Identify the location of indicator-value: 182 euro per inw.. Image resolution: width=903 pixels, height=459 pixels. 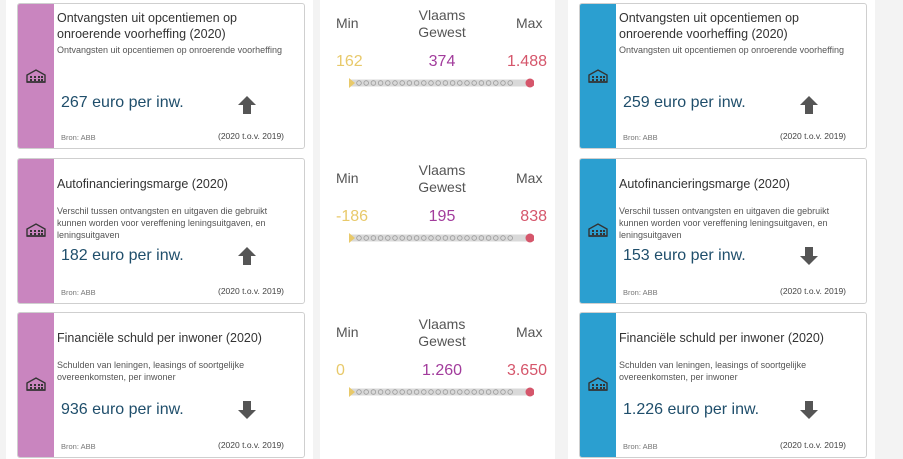
(122, 255).